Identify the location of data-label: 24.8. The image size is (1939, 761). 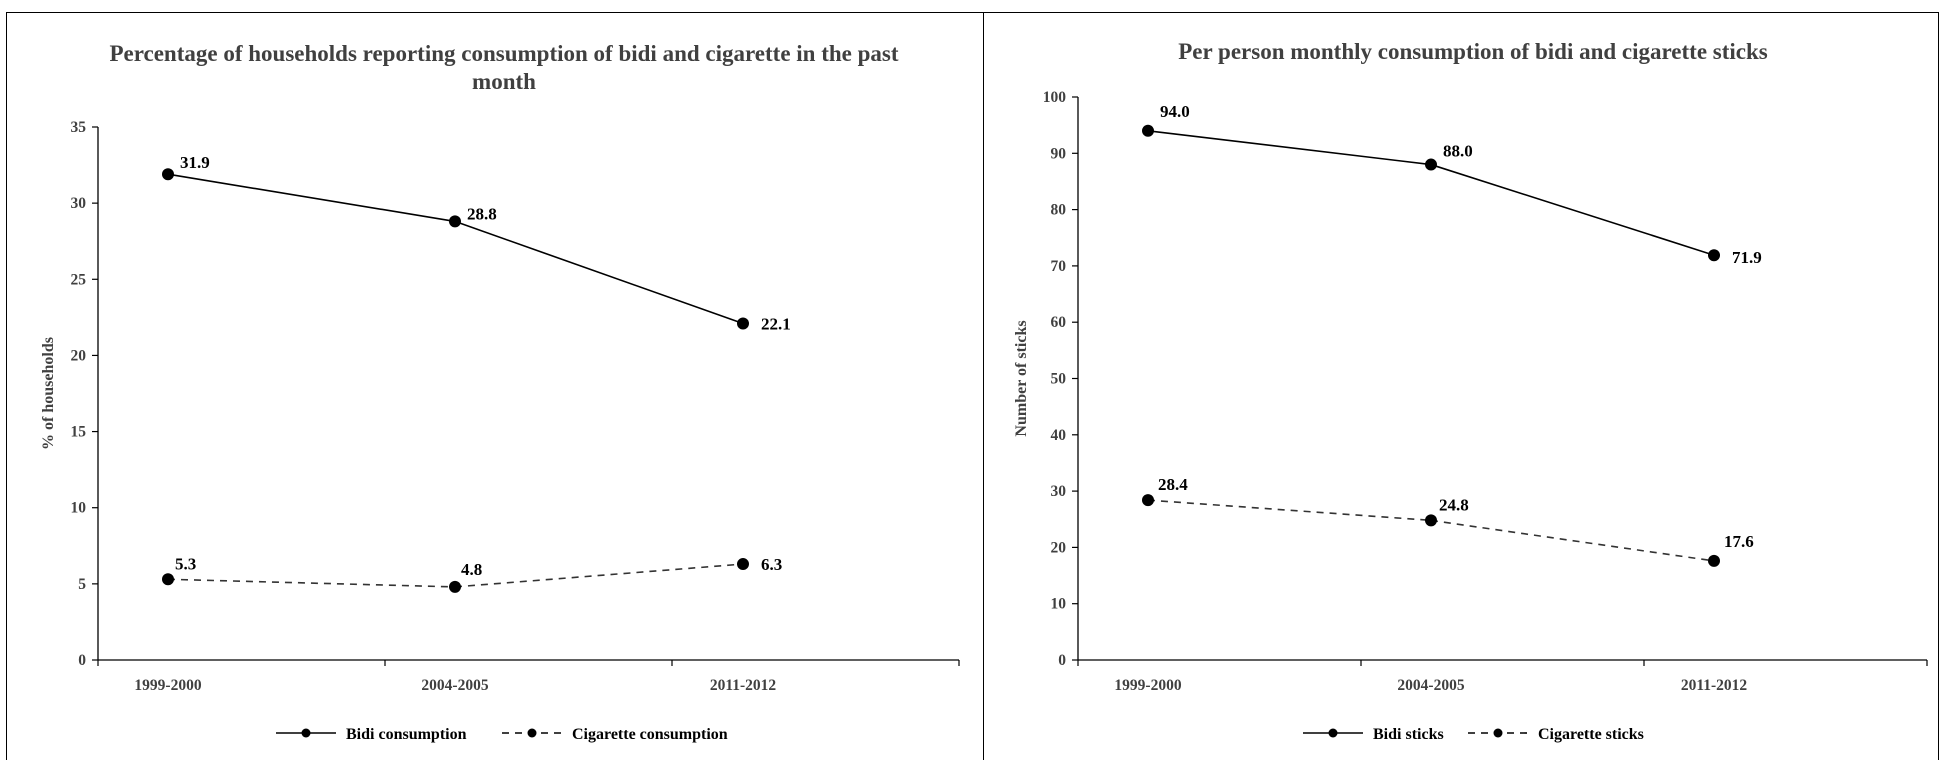
(1454, 504).